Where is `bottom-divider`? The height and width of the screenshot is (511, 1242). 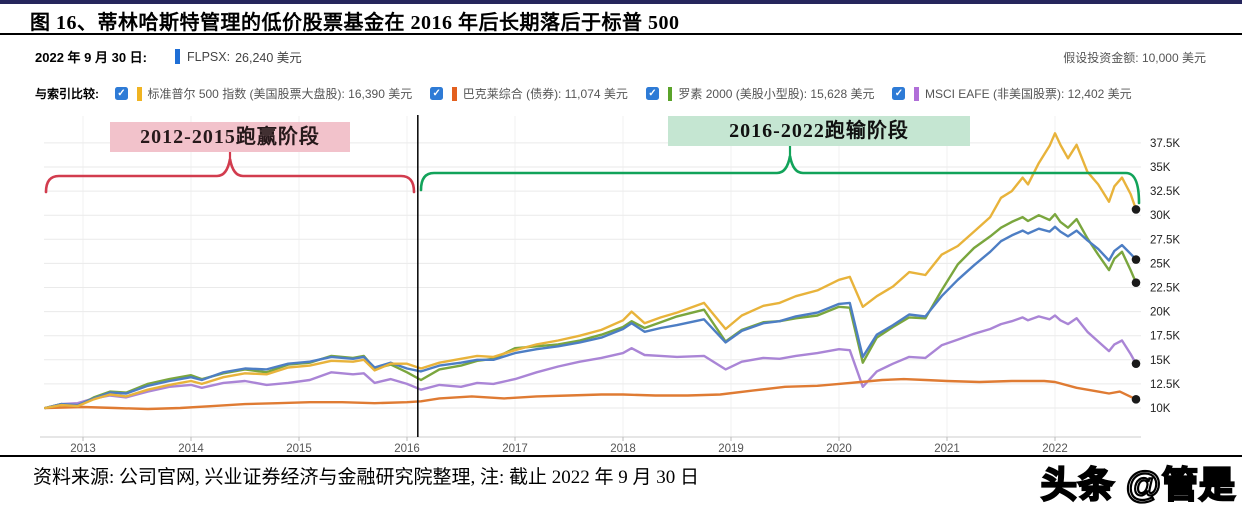
bottom-divider is located at coordinates (621, 456).